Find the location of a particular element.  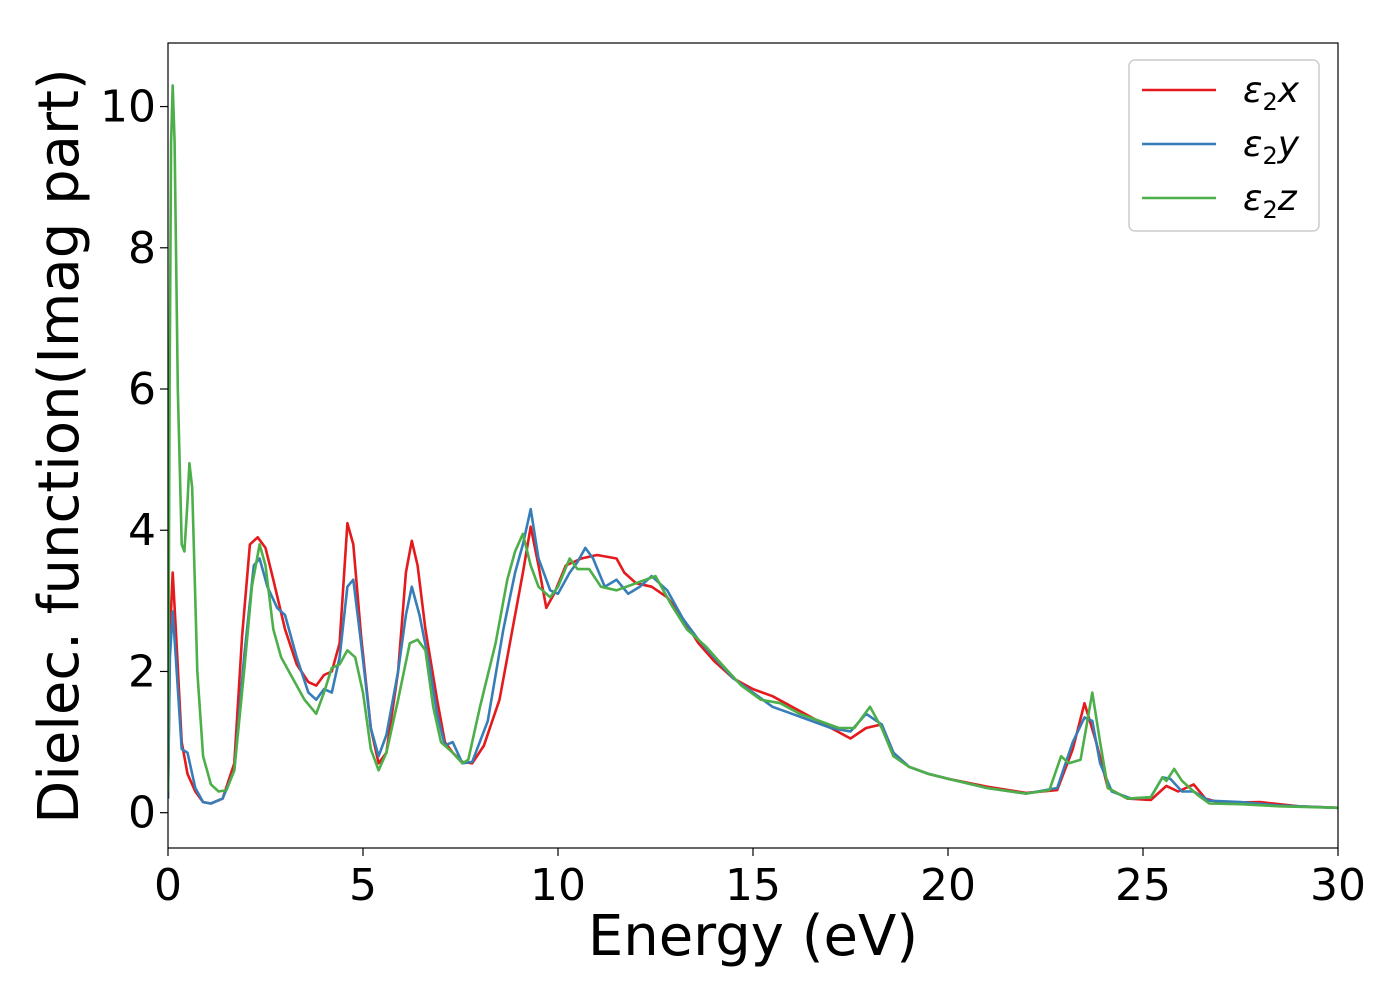

legend-box is located at coordinates (1224, 145).